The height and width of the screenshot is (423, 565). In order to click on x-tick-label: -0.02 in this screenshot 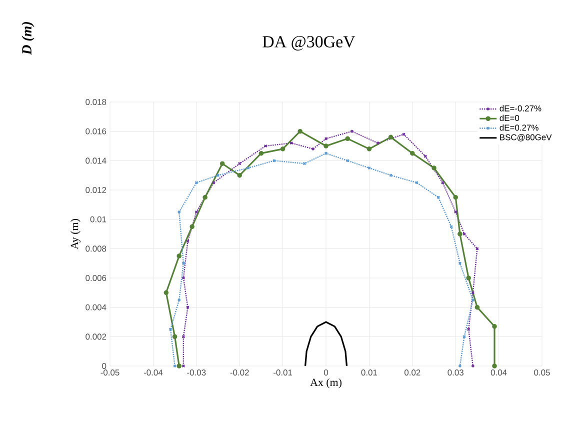, I will do `click(239, 373)`.